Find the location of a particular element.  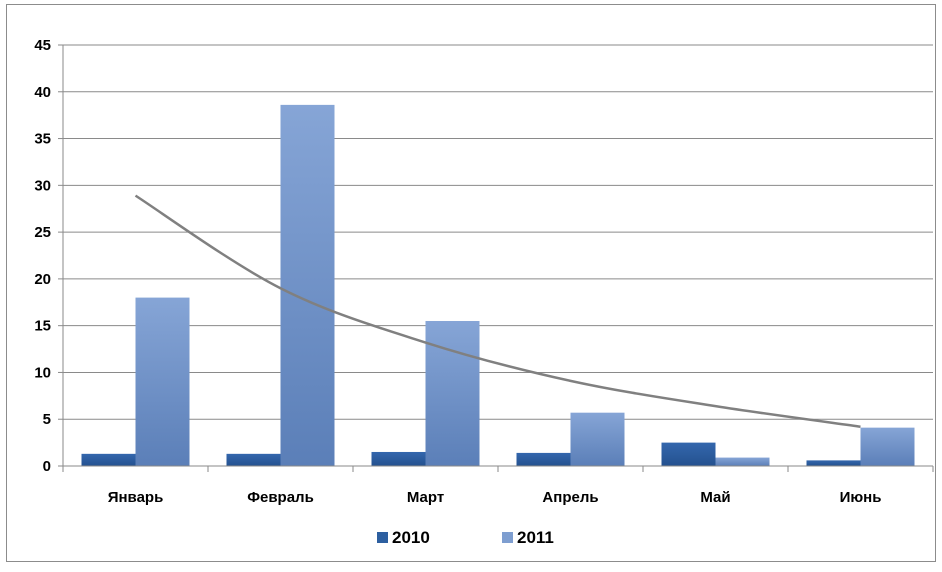

y-tick-label: 5 is located at coordinates (47, 419).